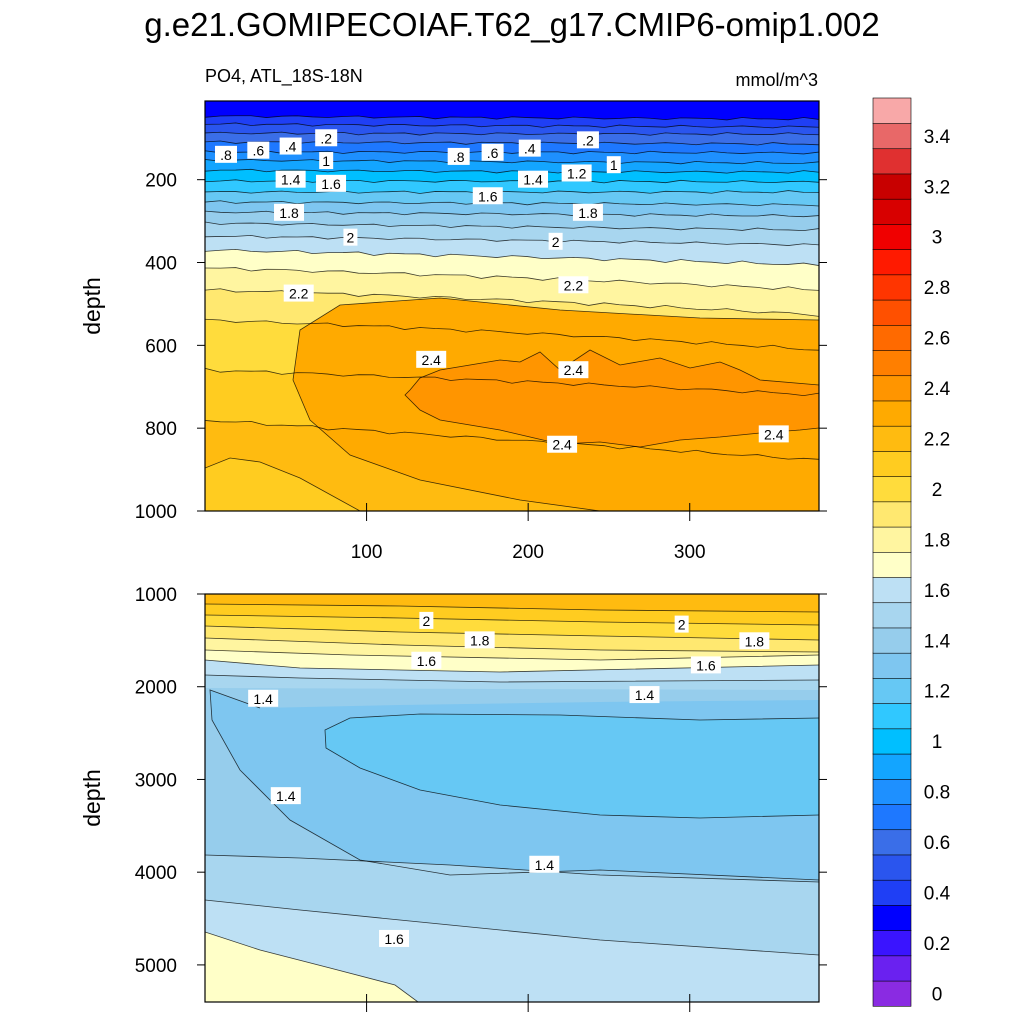  I want to click on lower-contour-label-8: 1.4, so click(285, 796).